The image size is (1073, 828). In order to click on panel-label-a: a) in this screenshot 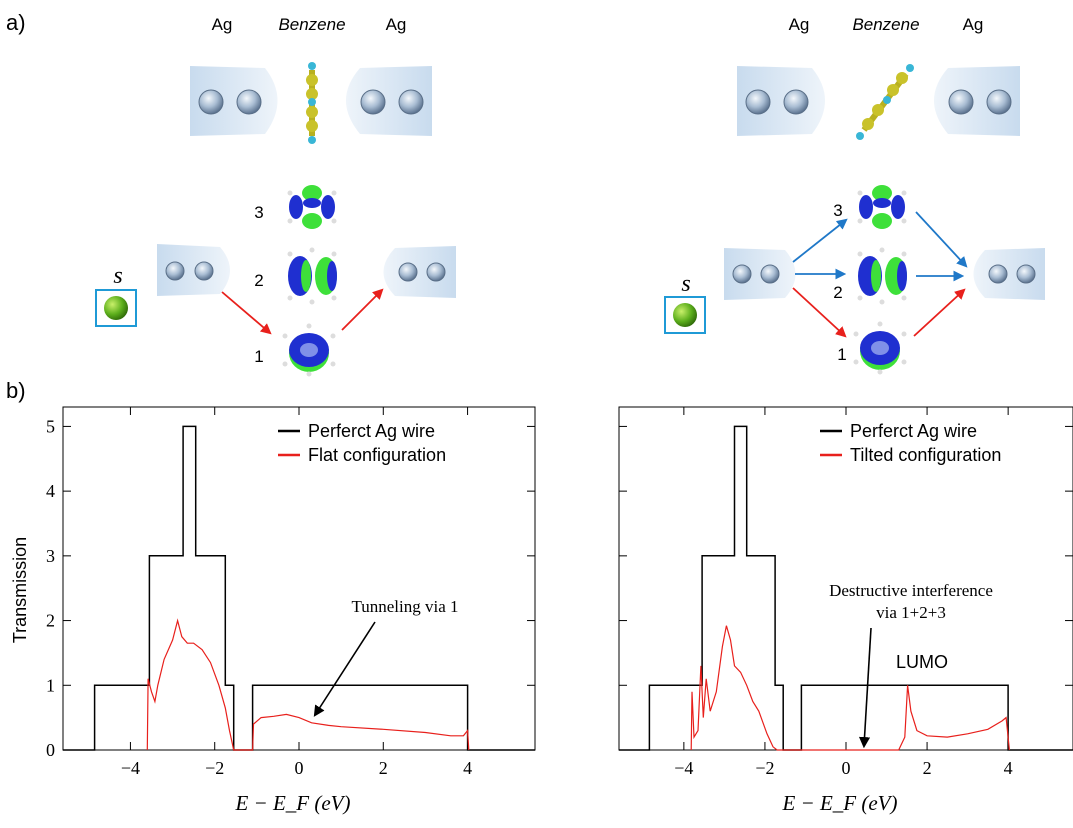, I will do `click(16, 22)`.